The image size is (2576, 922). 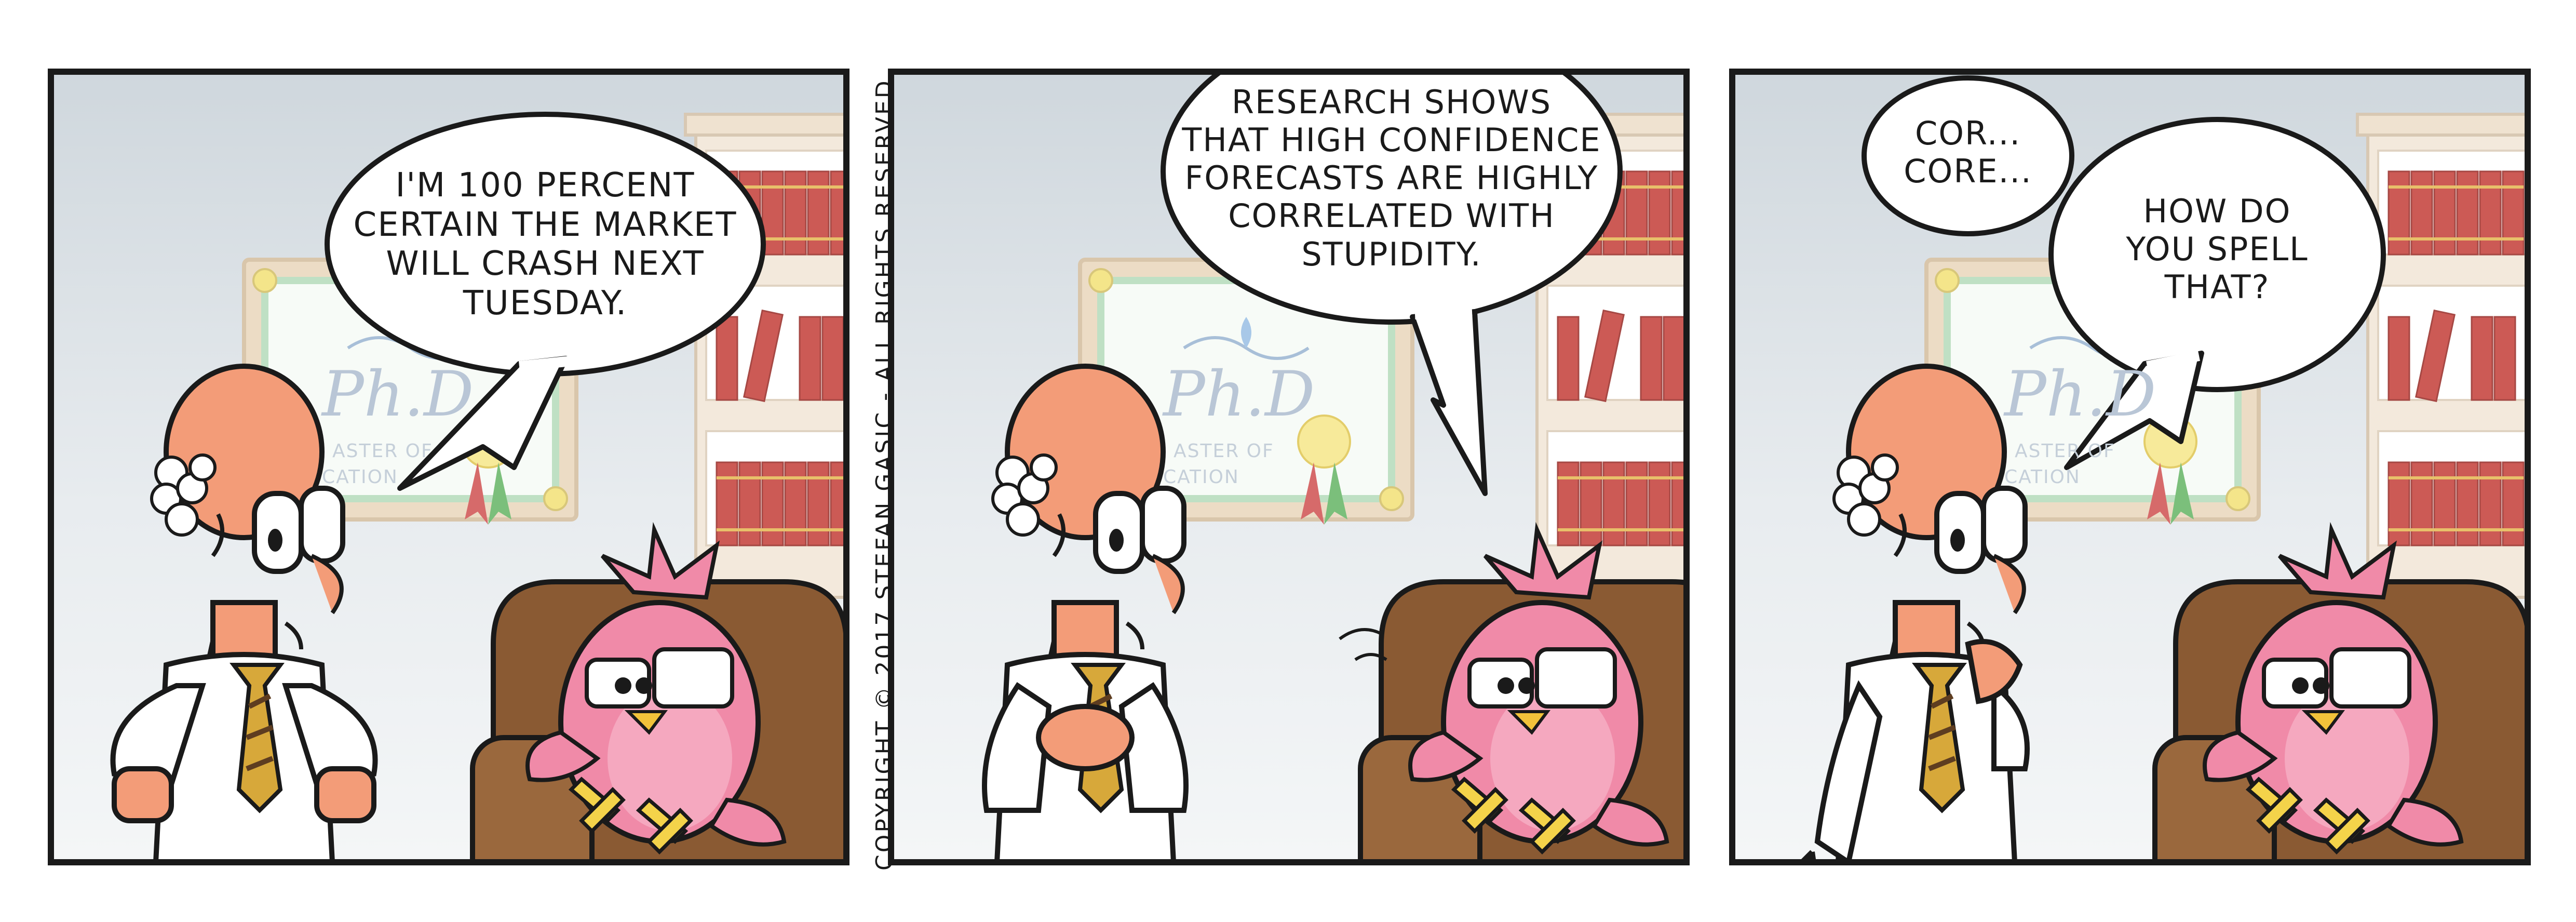 I want to click on diploma-degree-1: Ph.D, so click(x=397, y=394).